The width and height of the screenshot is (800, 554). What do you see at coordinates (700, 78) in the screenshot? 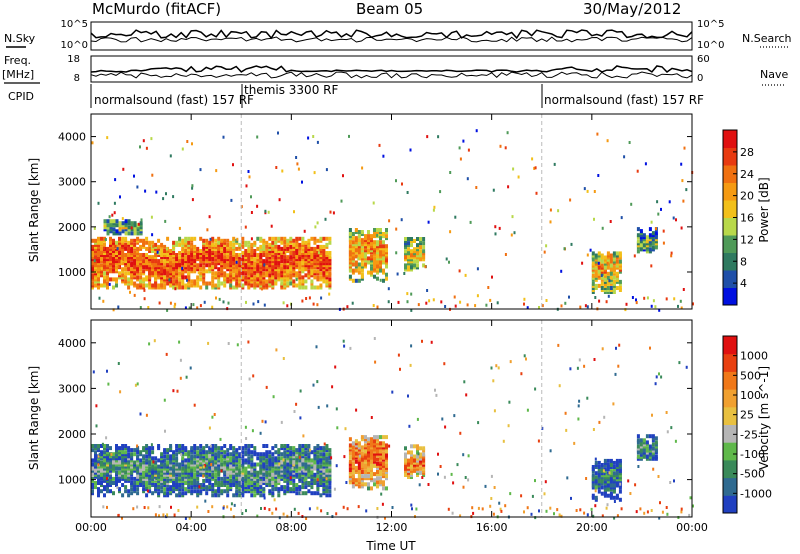
I see `freq-right-tick-low: 0` at bounding box center [700, 78].